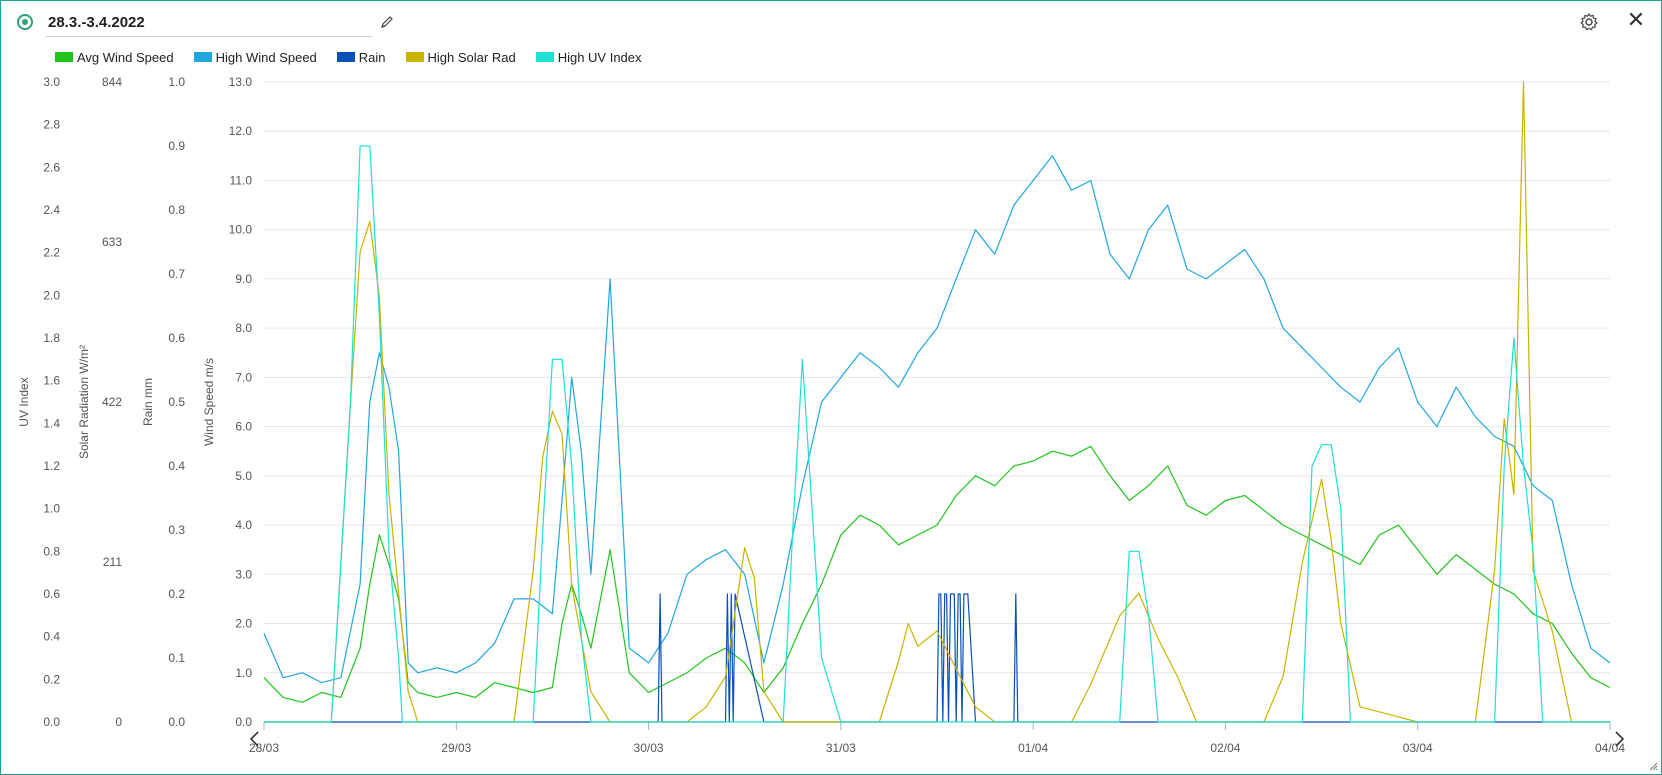 Image resolution: width=1662 pixels, height=775 pixels. I want to click on legend-label: Avg Wind Speed, so click(125, 57).